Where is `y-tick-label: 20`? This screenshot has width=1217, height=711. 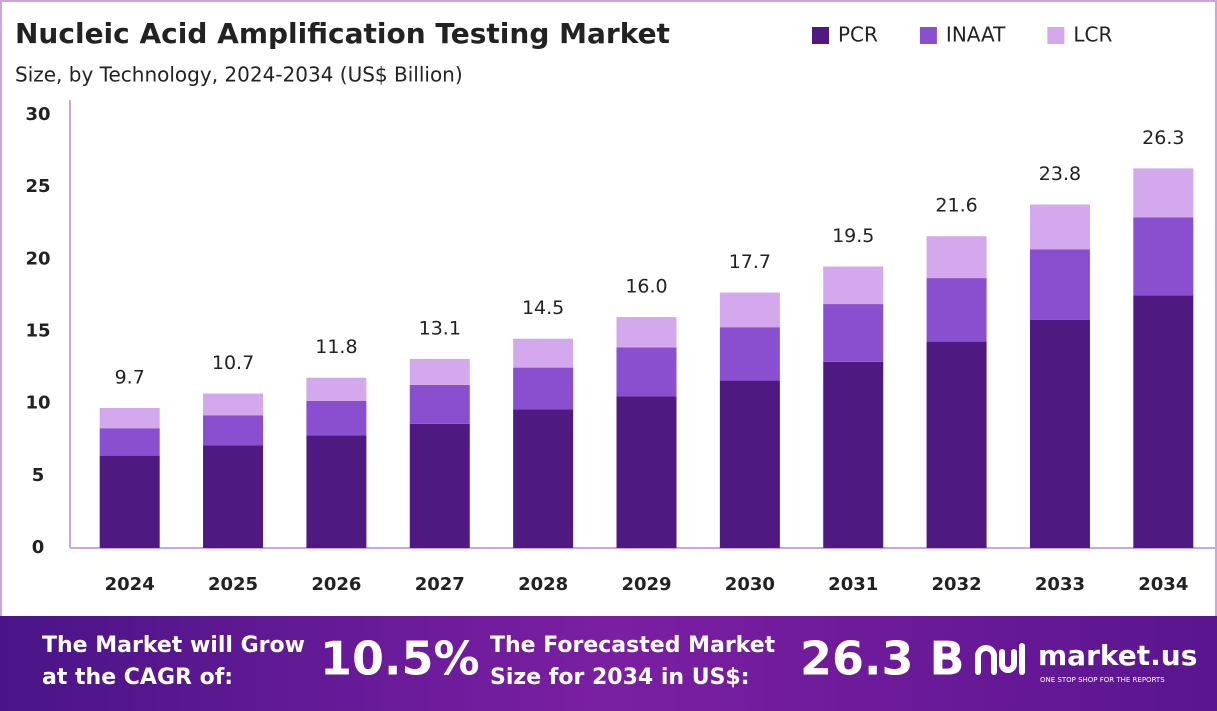
y-tick-label: 20 is located at coordinates (37, 258).